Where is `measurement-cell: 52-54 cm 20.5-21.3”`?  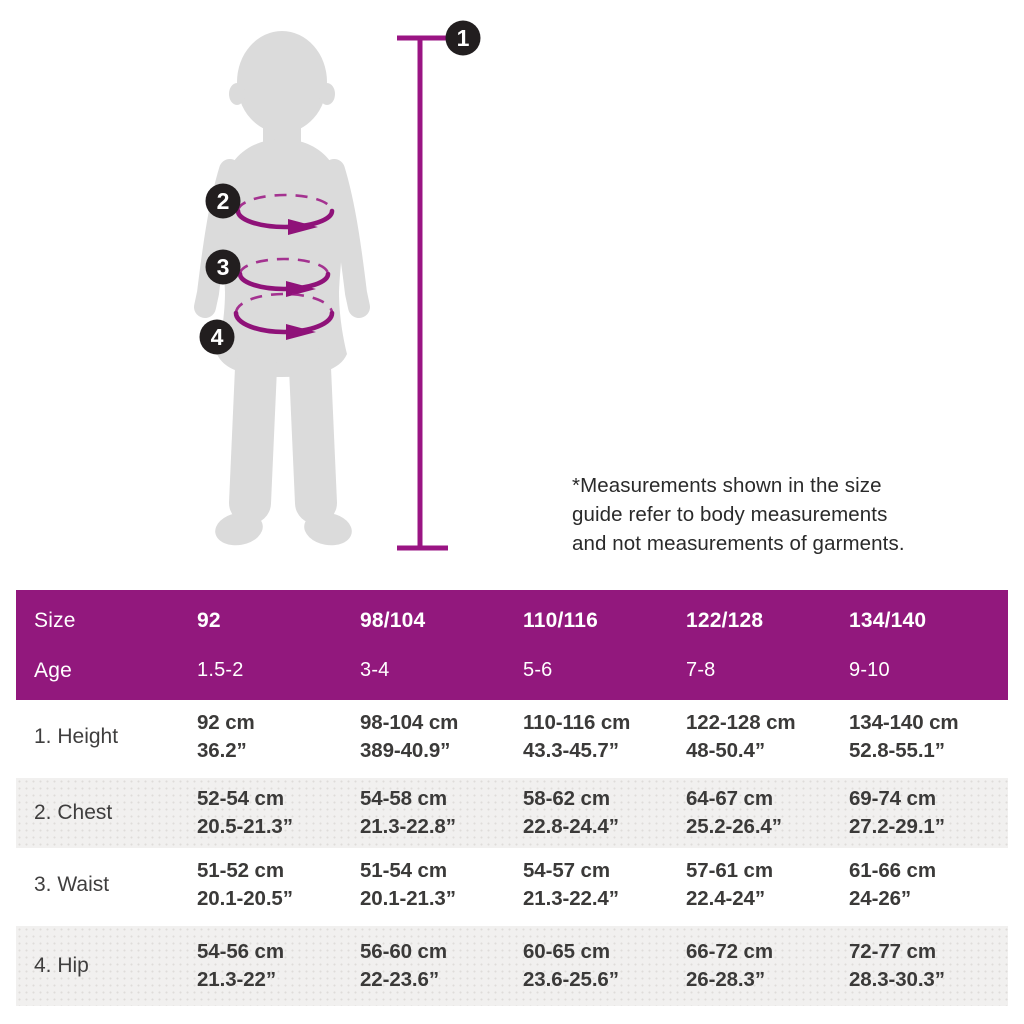 measurement-cell: 52-54 cm 20.5-21.3” is located at coordinates (245, 812).